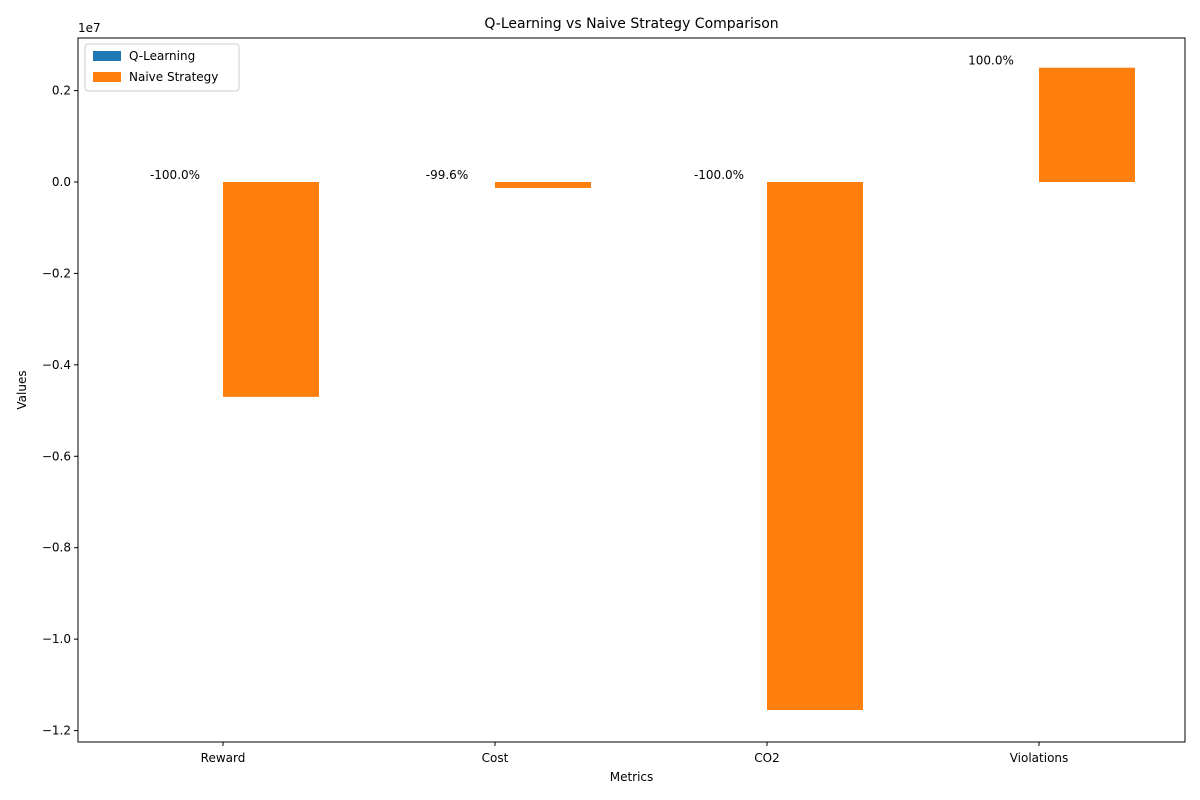  I want to click on x-tick-label: Cost, so click(495, 758).